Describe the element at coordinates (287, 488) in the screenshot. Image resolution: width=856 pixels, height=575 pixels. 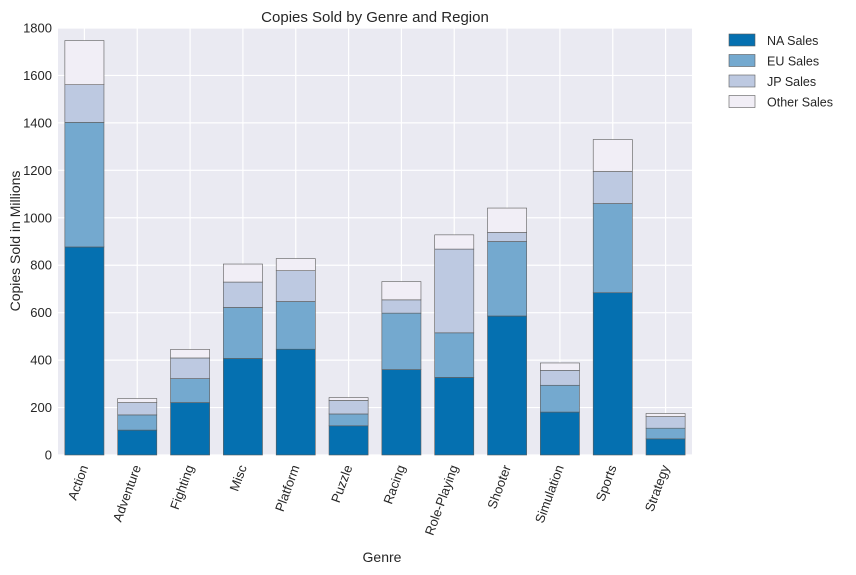
I see `x-tick-label: Platform` at that location.